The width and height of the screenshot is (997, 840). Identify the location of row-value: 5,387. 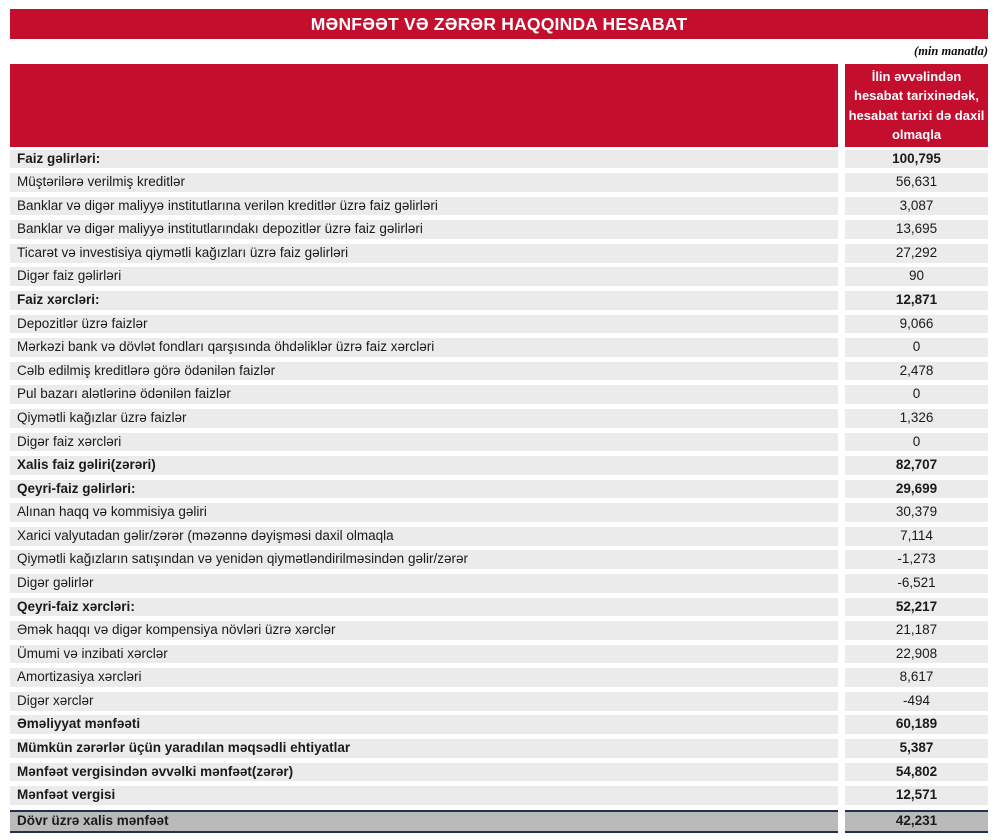
(916, 748).